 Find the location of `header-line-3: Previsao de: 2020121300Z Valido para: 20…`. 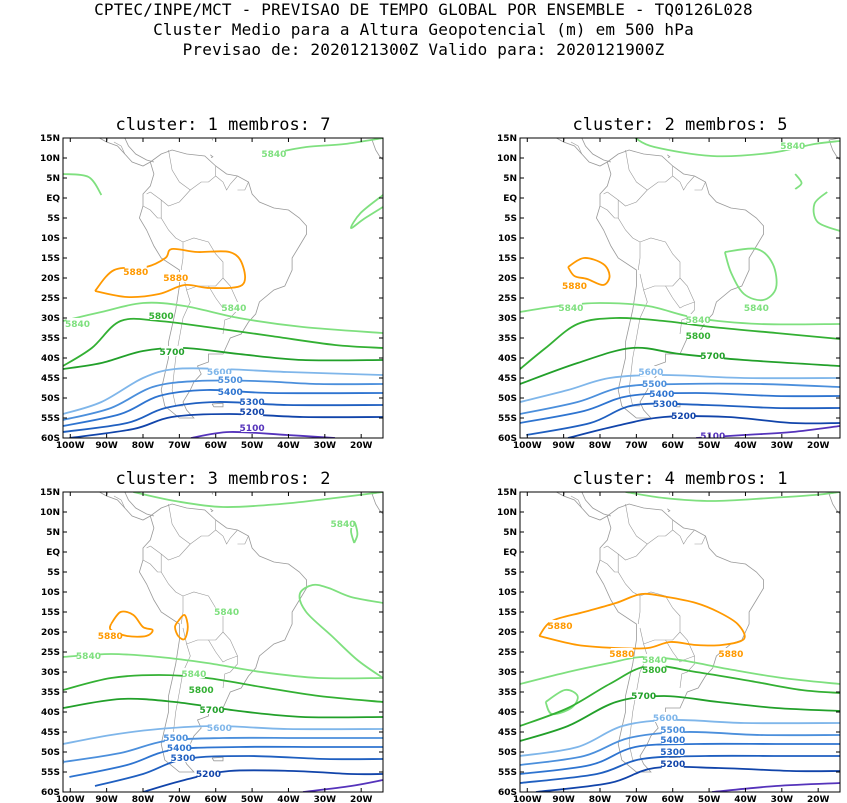

header-line-3: Previsao de: 2020121300Z Valido para: 20… is located at coordinates (423, 49).